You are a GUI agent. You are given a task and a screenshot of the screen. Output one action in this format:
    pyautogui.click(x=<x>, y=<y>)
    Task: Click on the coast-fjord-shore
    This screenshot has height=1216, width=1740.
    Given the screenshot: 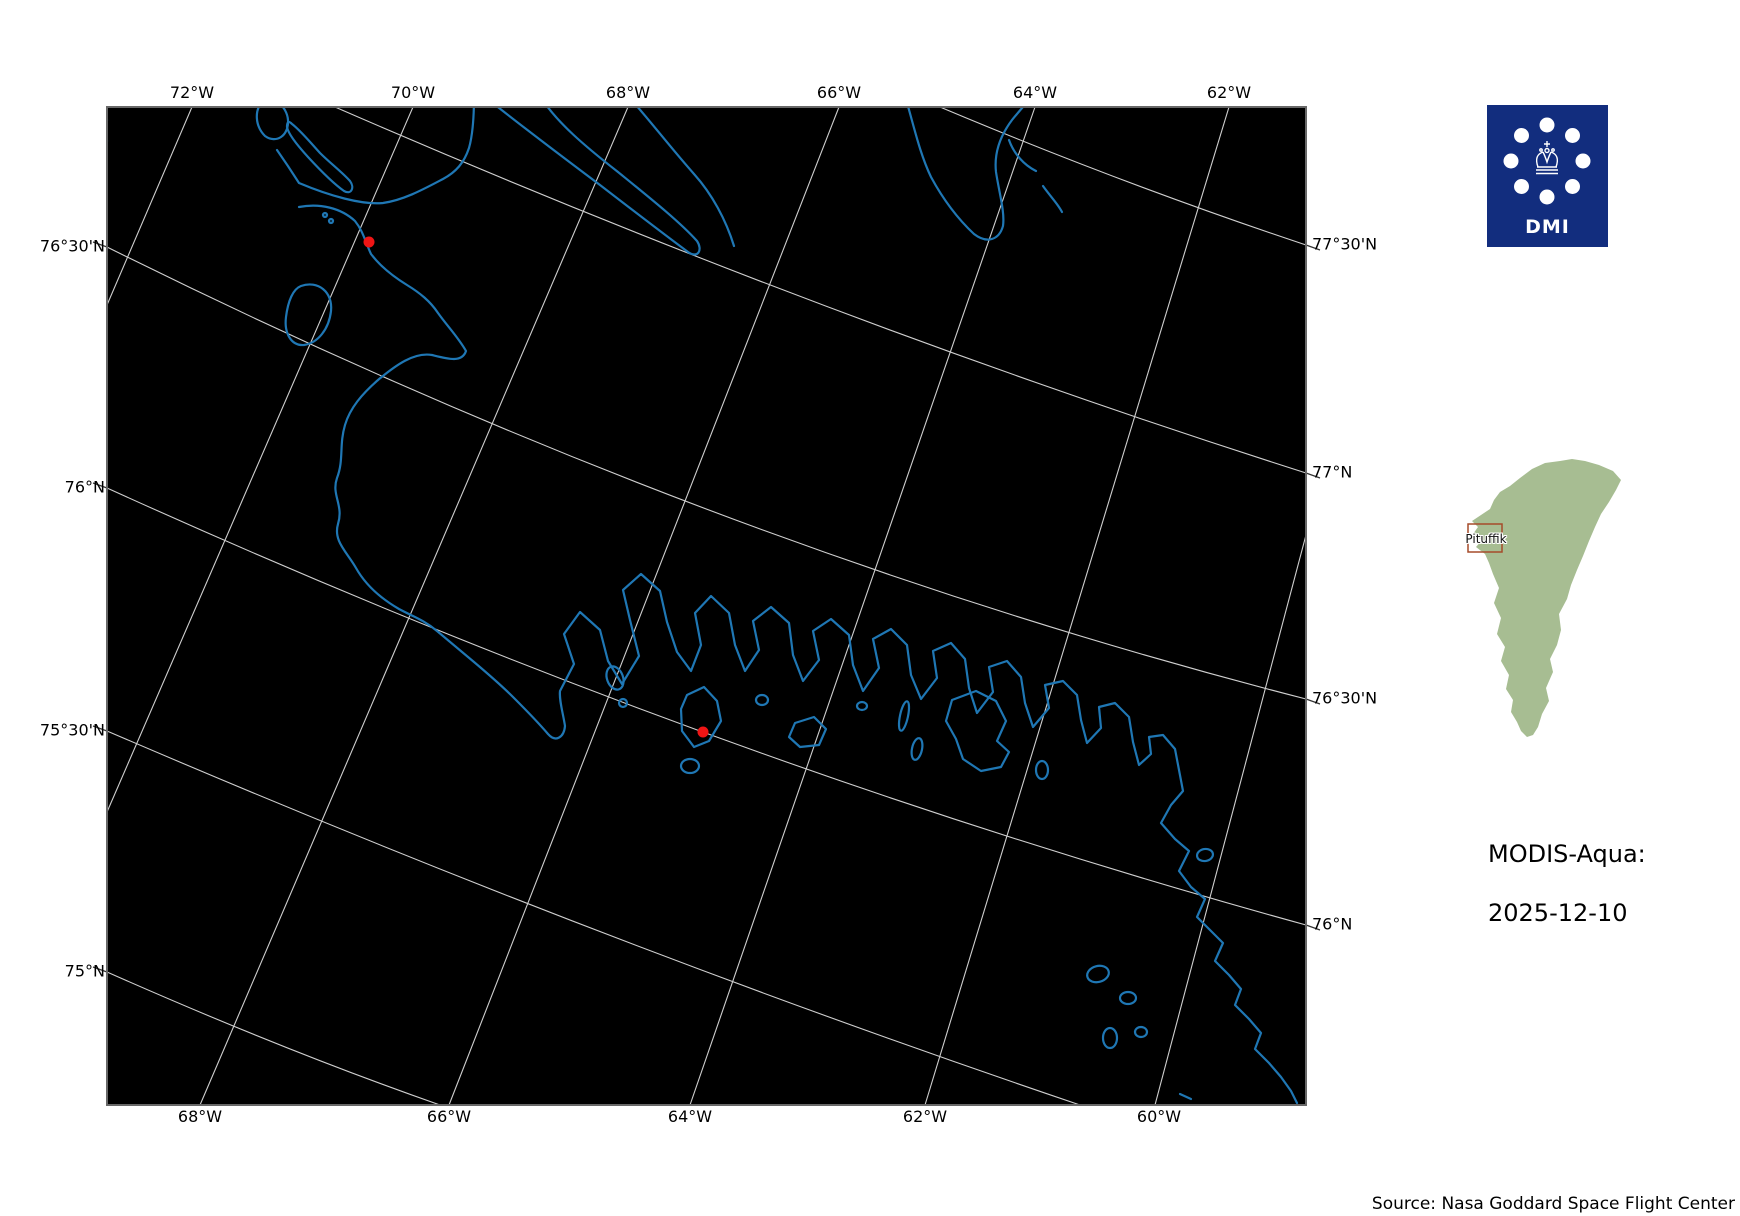 What is the action you would take?
    pyautogui.click(x=375, y=156)
    